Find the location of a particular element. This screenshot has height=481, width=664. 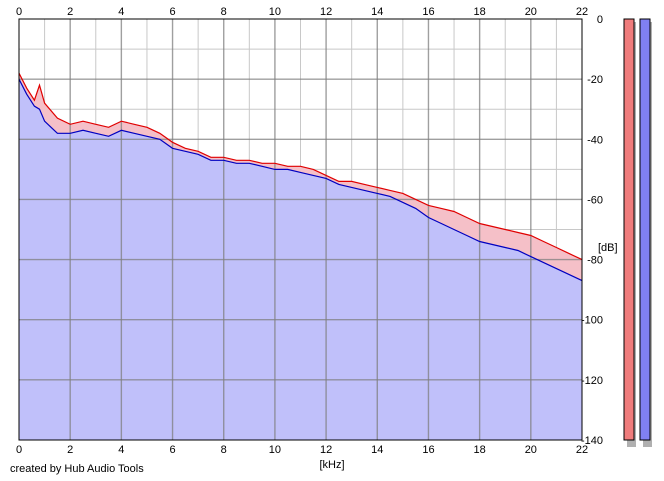

top-x-tick-label: 14 is located at coordinates (377, 12).